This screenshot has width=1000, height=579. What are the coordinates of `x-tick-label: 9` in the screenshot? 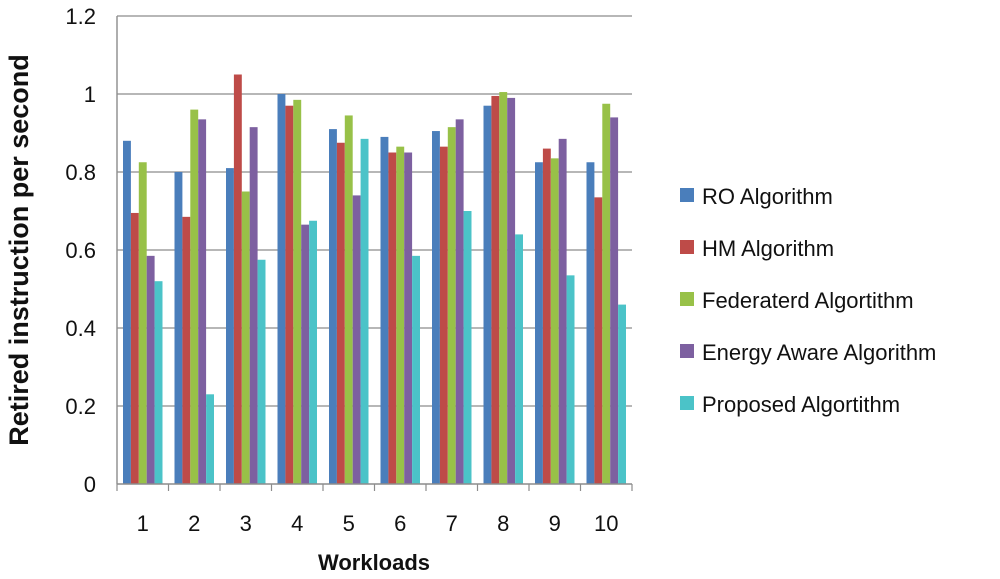 It's located at (555, 523).